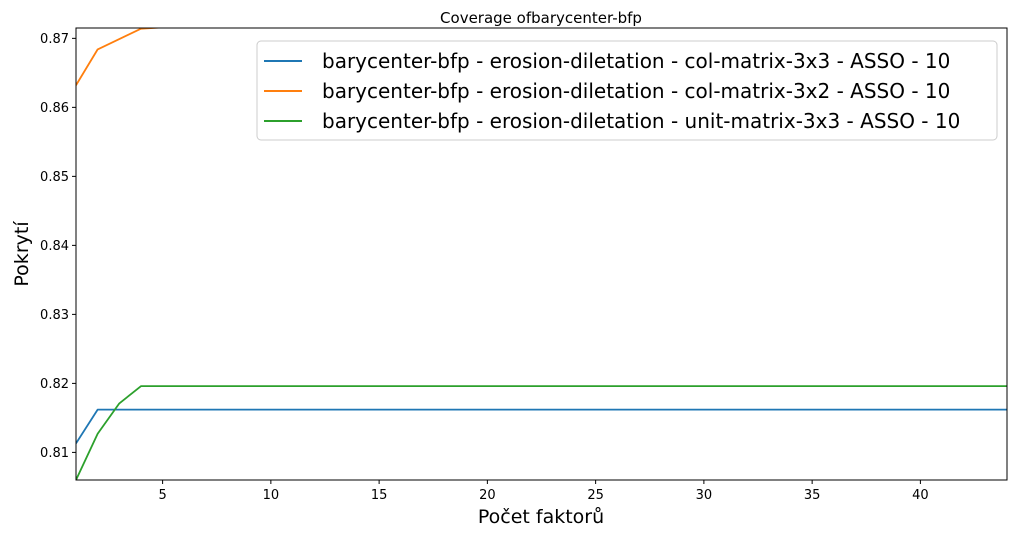 This screenshot has width=1016, height=537. What do you see at coordinates (54, 384) in the screenshot?
I see `y-tick-label: 0.82` at bounding box center [54, 384].